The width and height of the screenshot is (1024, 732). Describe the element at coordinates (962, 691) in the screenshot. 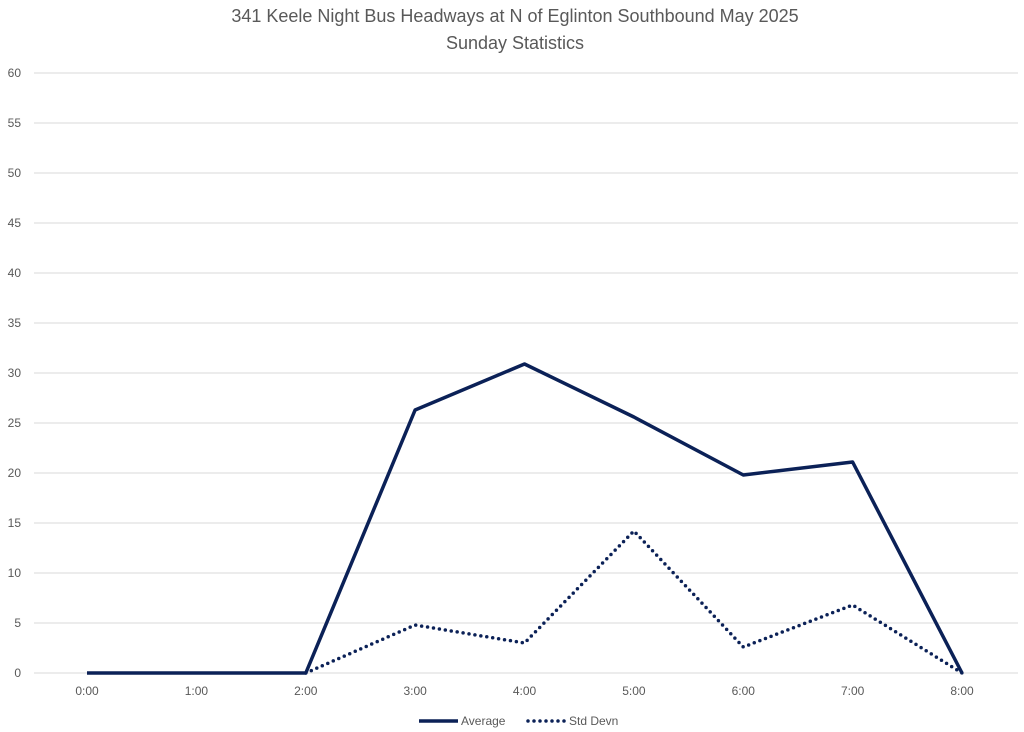

I see `x-tick-label: 8:00` at that location.